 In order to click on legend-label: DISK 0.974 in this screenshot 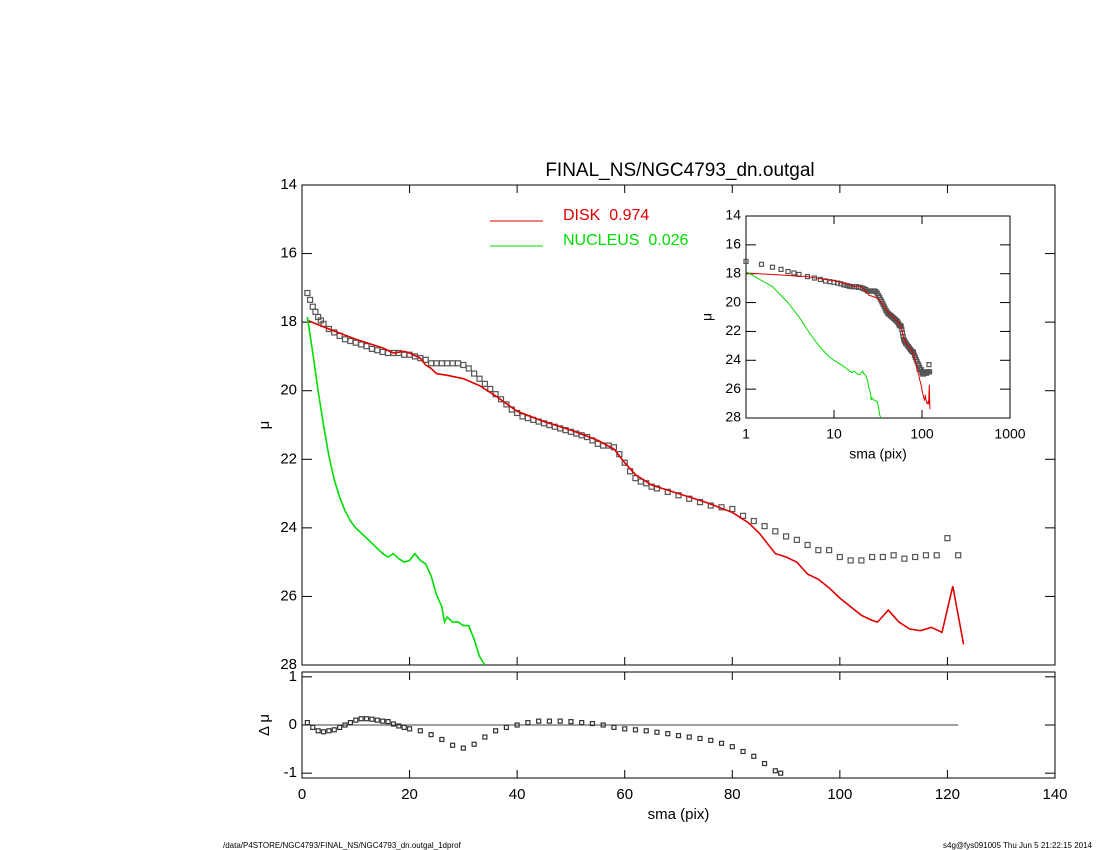, I will do `click(606, 215)`.